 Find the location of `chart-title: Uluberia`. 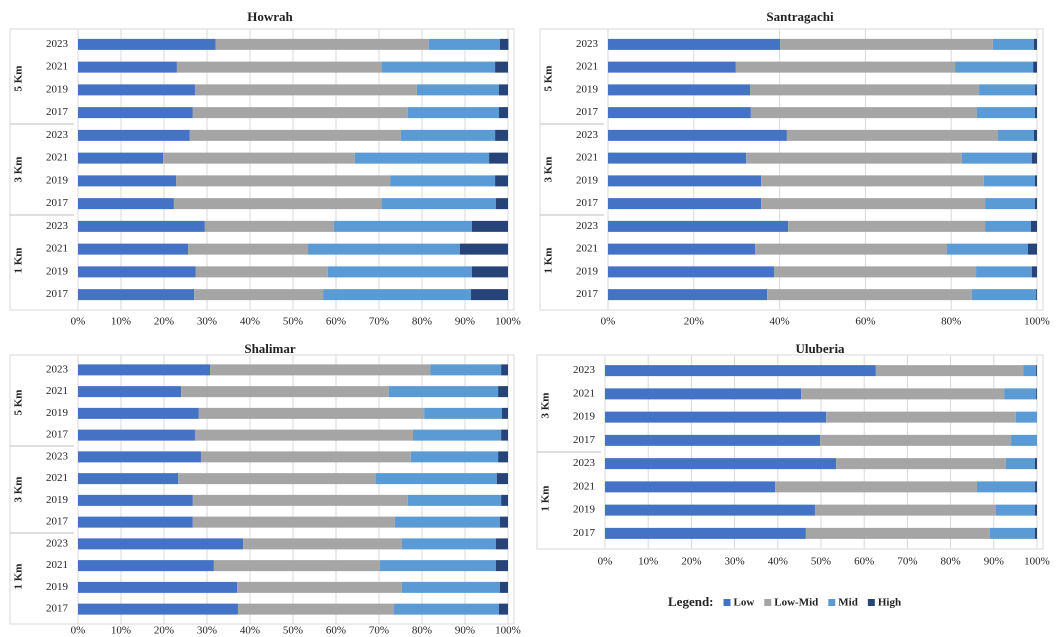

chart-title: Uluberia is located at coordinates (820, 348).